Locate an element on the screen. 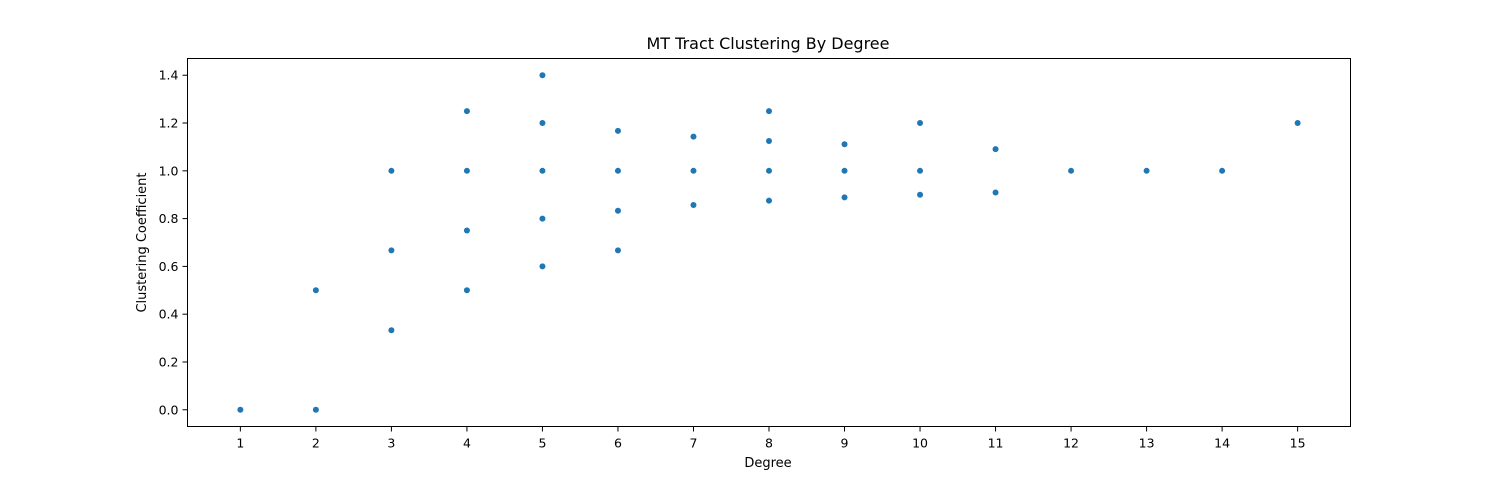 This screenshot has width=1500, height=480. y-tick-label: 0.6 is located at coordinates (169, 266).